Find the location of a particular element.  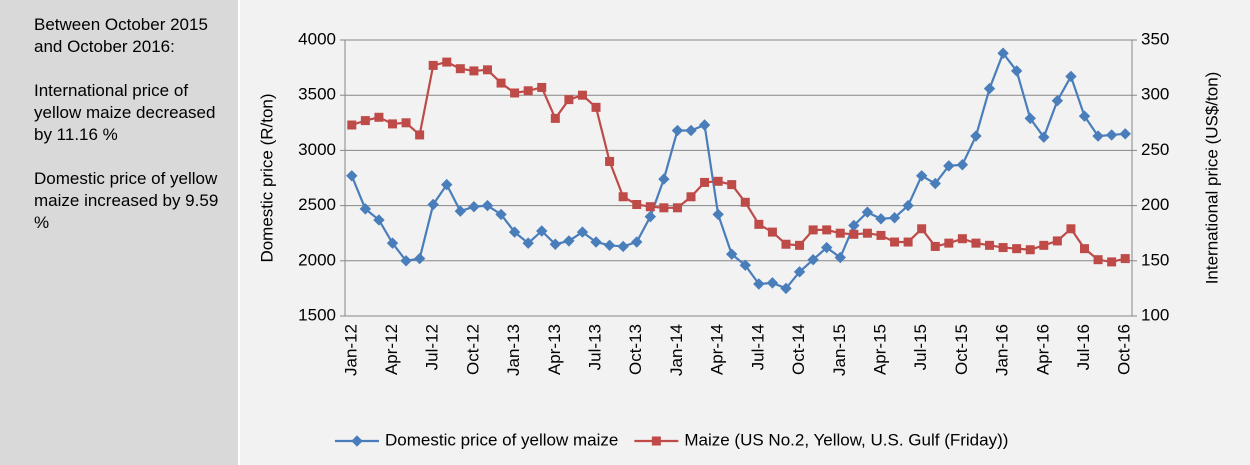

y2-axis-title: International price (US$/ton) is located at coordinates (1211, 178).